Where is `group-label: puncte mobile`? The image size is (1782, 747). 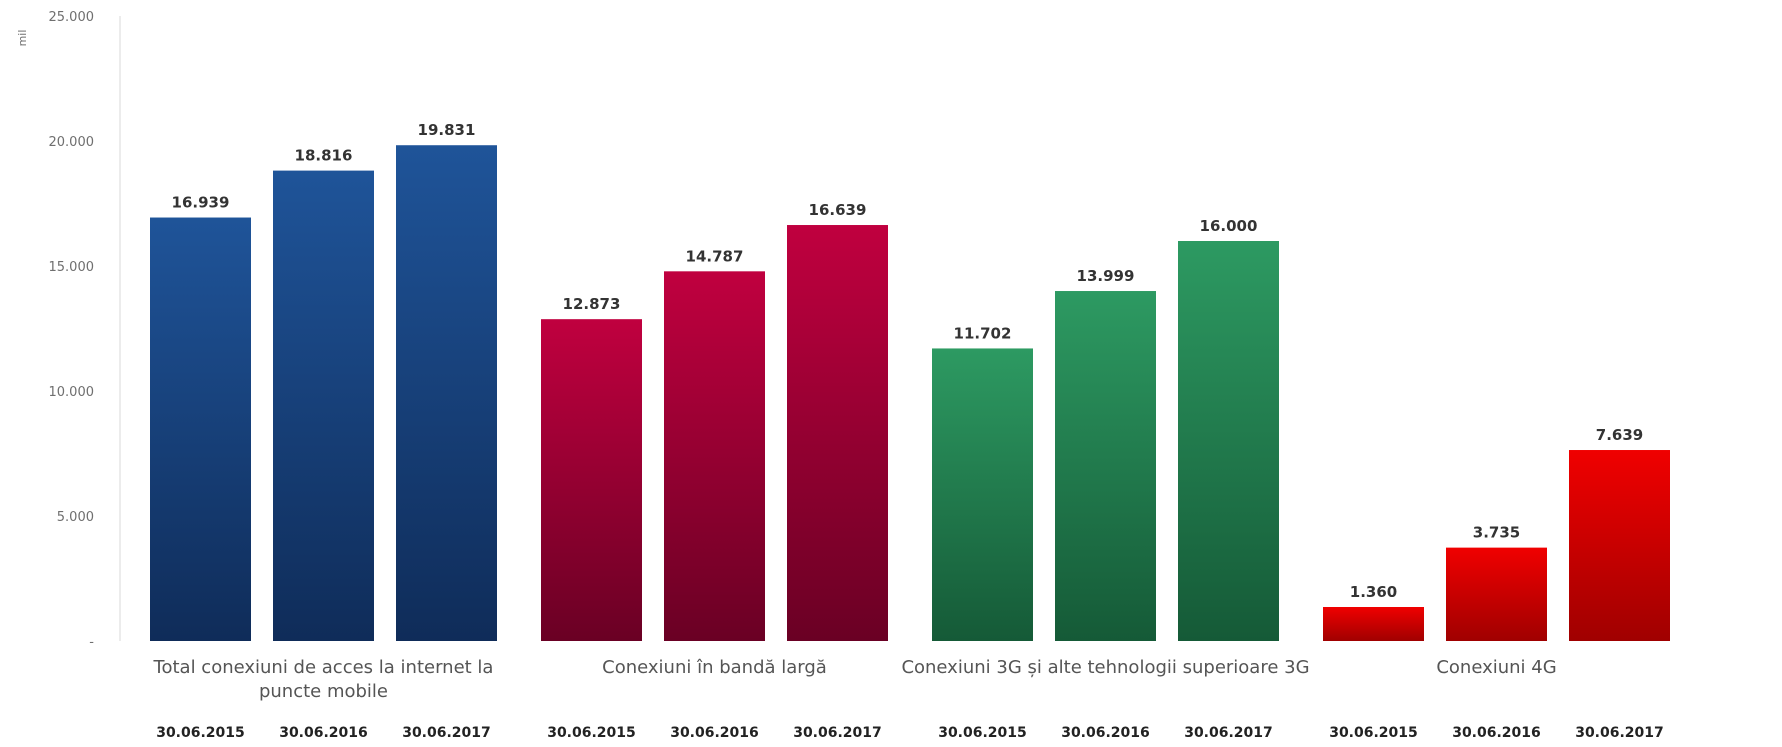
group-label: puncte mobile is located at coordinates (323, 691).